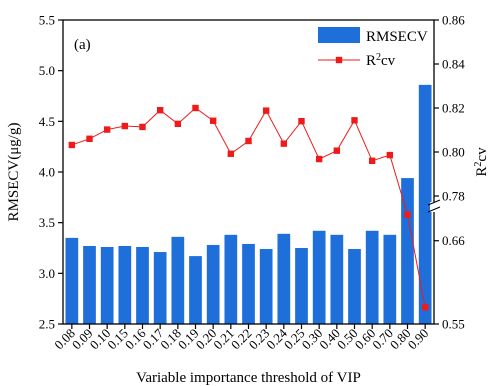  Describe the element at coordinates (82, 45) in the screenshot. I see `panel-label: (a)` at that location.